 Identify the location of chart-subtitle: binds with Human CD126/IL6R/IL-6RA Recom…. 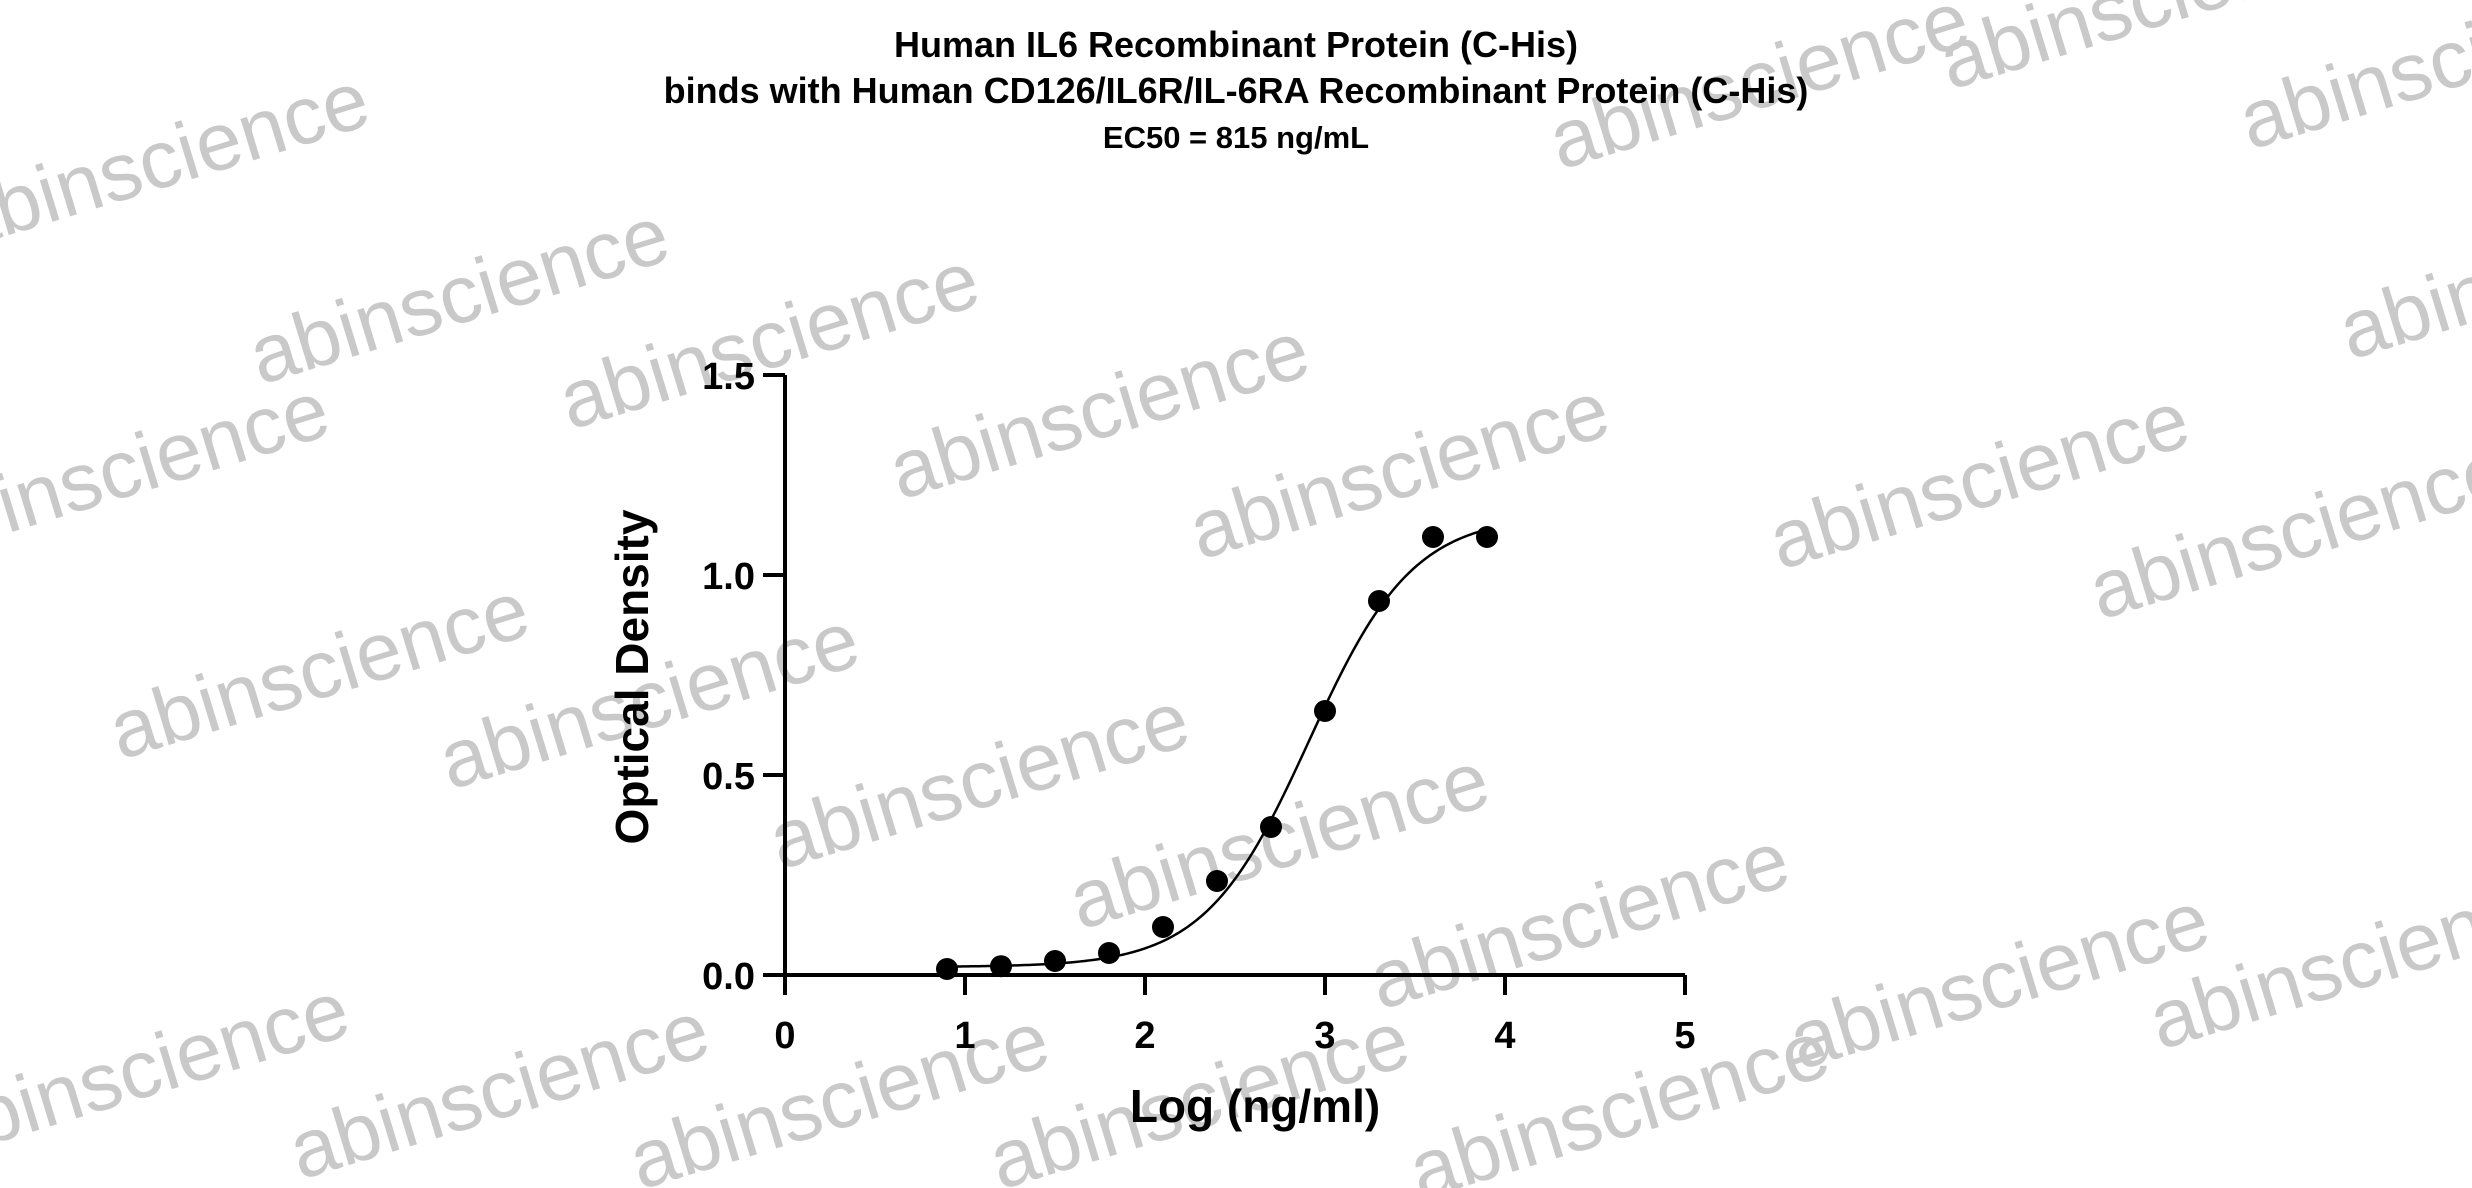
(1236, 90).